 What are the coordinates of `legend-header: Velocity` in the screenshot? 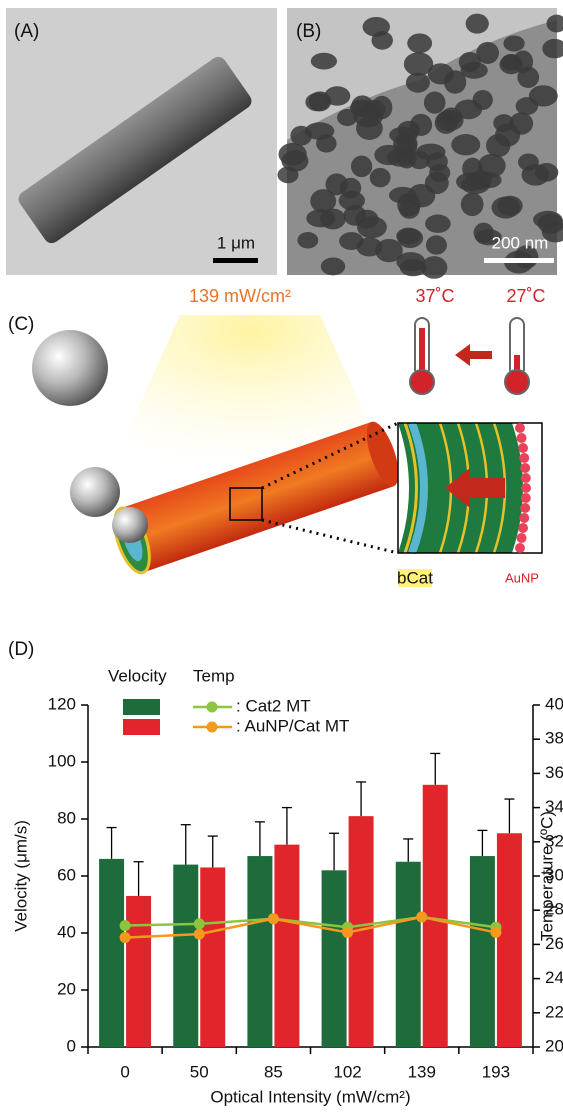 It's located at (137, 675).